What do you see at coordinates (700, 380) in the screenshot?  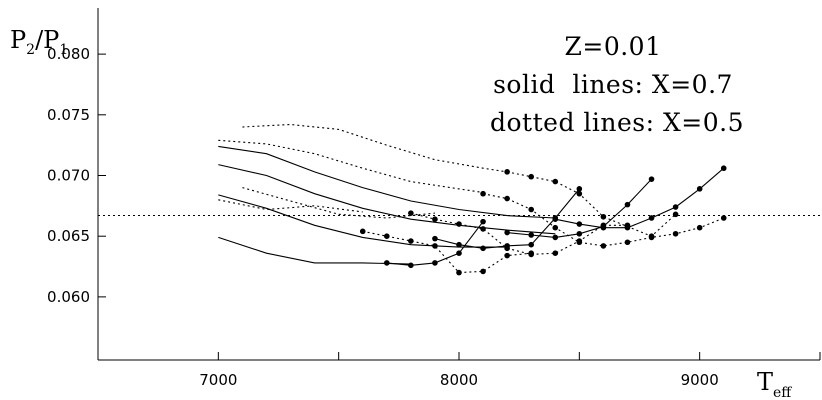 I see `x-tick-label: 9000` at bounding box center [700, 380].